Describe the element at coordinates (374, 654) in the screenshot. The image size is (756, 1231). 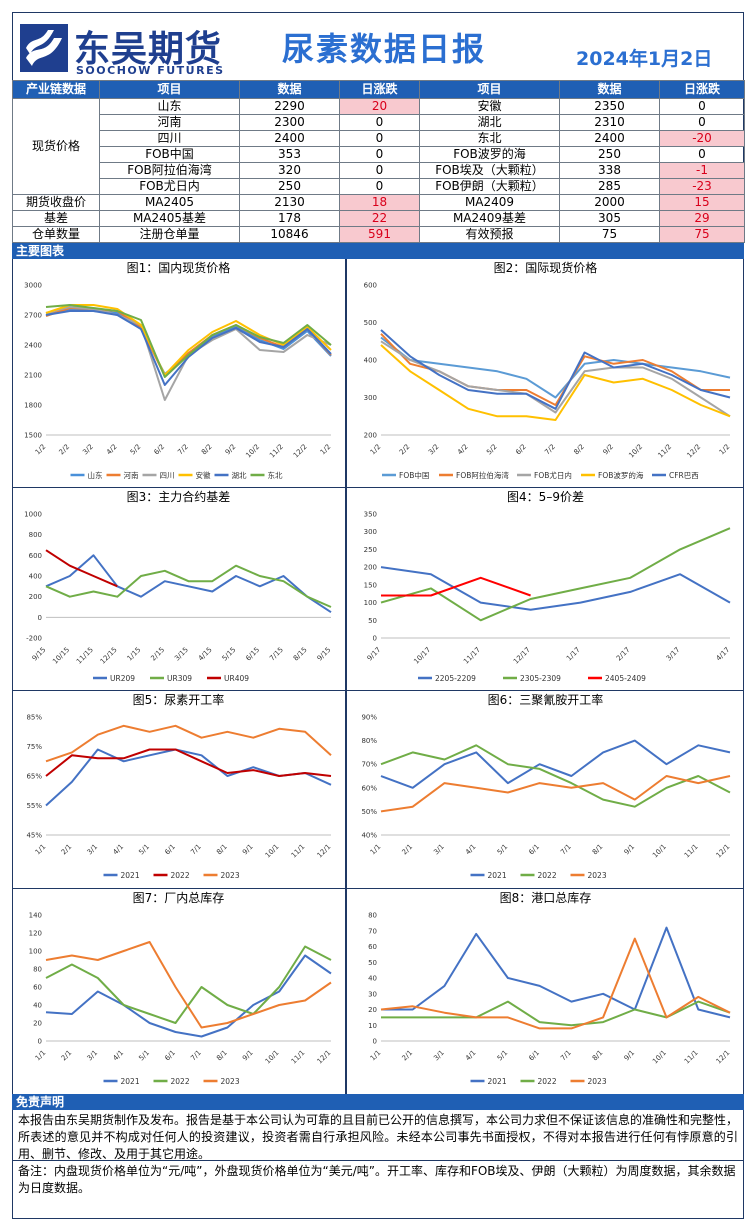
I see `x-tick-label: 9/17` at that location.